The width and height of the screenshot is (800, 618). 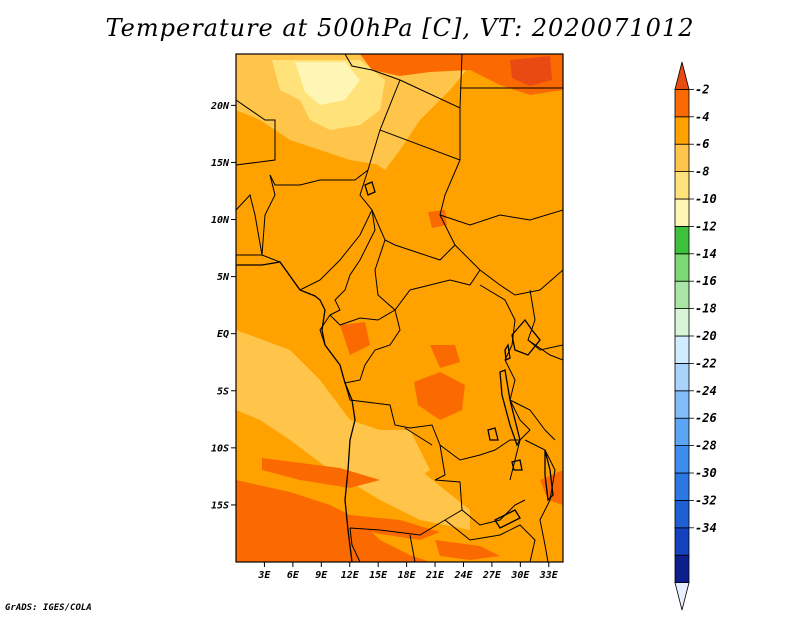 I want to click on border-zambia-drc, so click(x=480, y=460).